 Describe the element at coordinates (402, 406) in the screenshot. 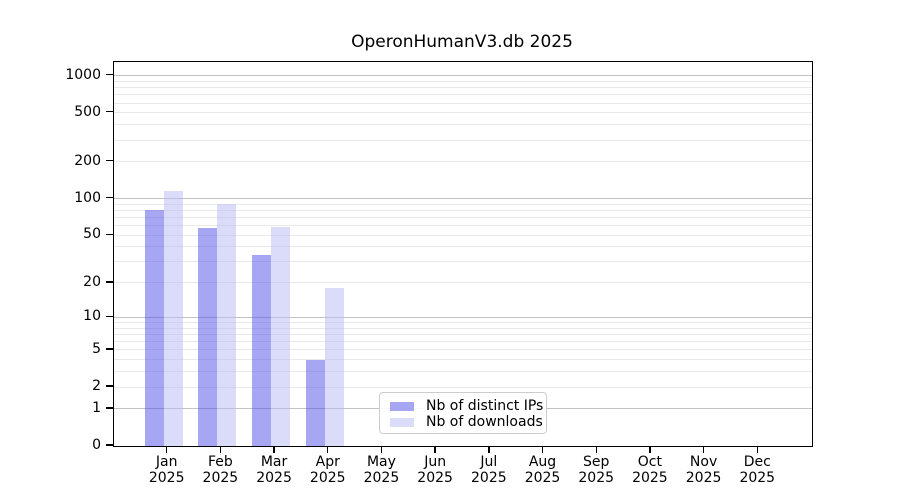

I see `legend-swatch-distinct-ips` at that location.